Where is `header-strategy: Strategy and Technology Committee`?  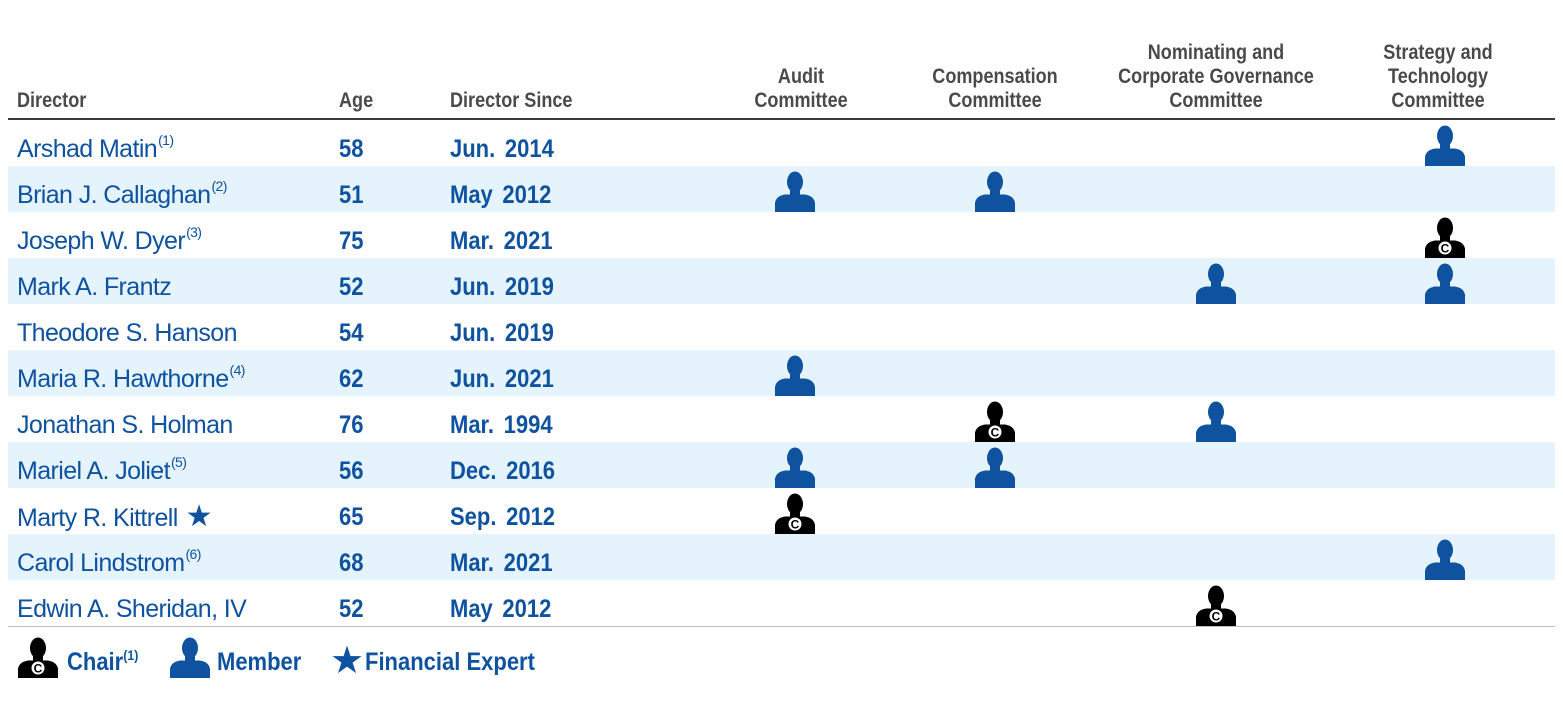 header-strategy: Strategy and Technology Committee is located at coordinates (1438, 76).